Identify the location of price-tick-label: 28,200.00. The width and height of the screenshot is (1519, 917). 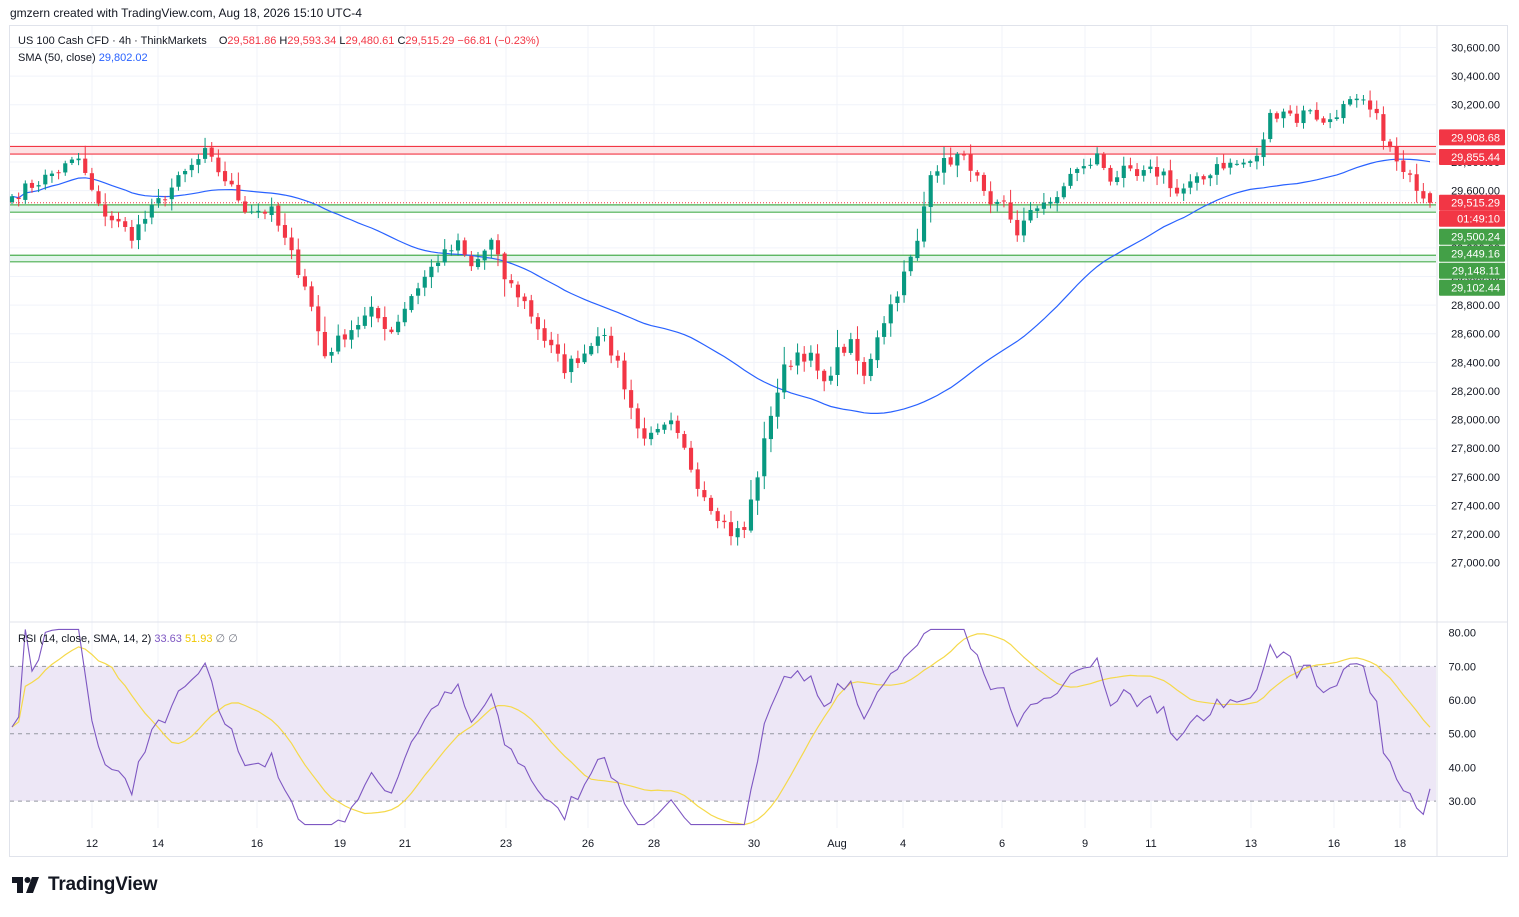
(1475, 392).